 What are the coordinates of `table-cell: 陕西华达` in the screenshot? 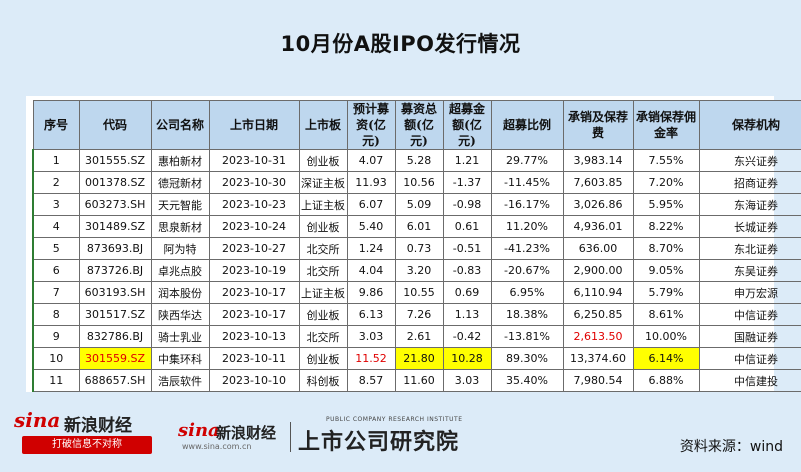 It's located at (180, 314).